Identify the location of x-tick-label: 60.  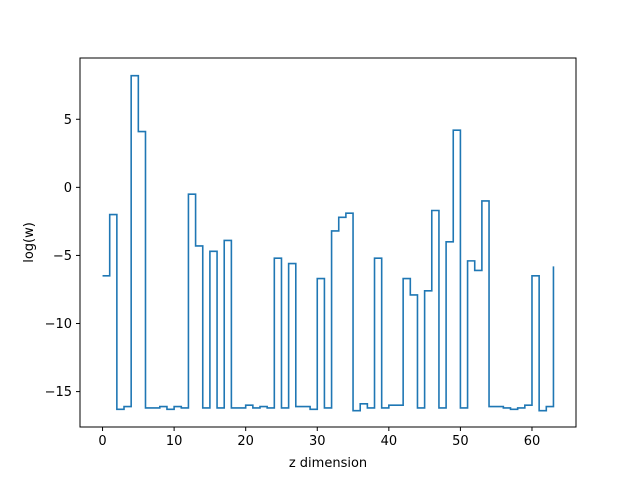
(532, 441).